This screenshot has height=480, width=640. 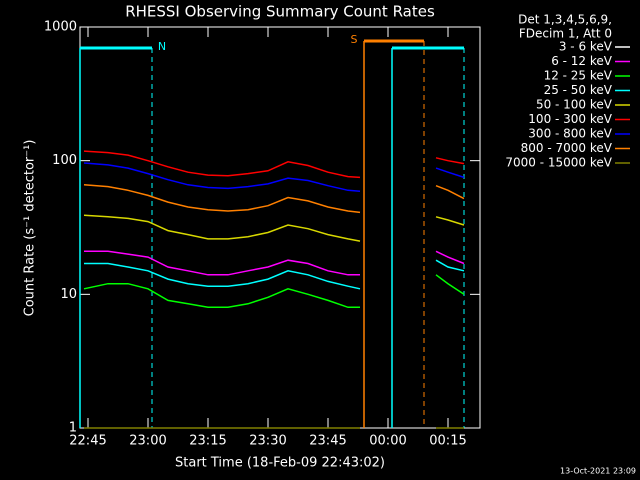 What do you see at coordinates (586, 47) in the screenshot?
I see `legend-label: 3 - 6 keV` at bounding box center [586, 47].